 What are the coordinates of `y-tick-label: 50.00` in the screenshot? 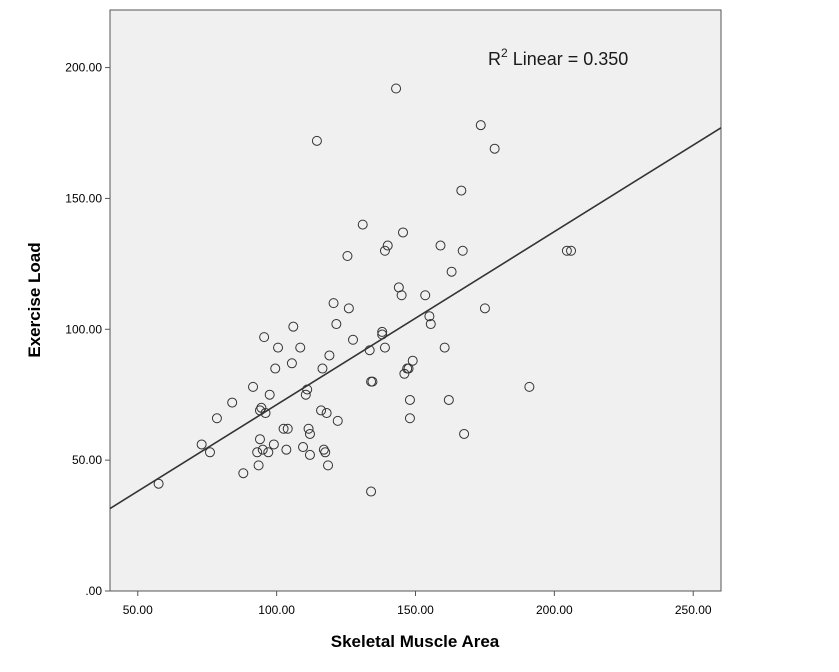 It's located at (87, 460).